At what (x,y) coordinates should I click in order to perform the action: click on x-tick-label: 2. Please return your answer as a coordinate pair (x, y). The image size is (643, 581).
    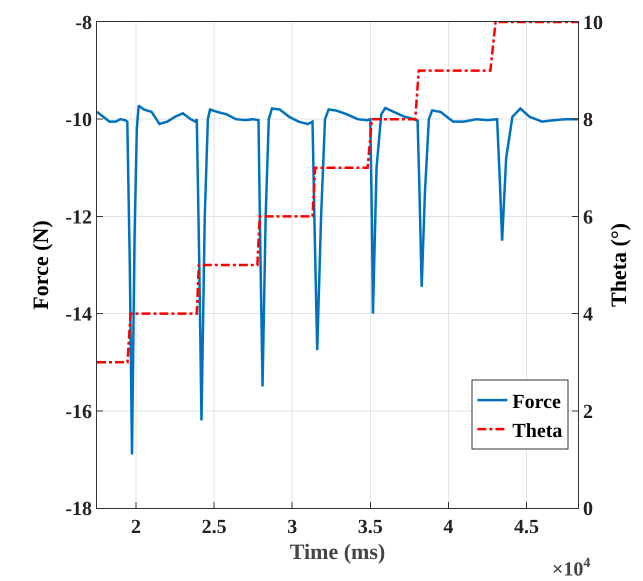
    Looking at the image, I should click on (136, 527).